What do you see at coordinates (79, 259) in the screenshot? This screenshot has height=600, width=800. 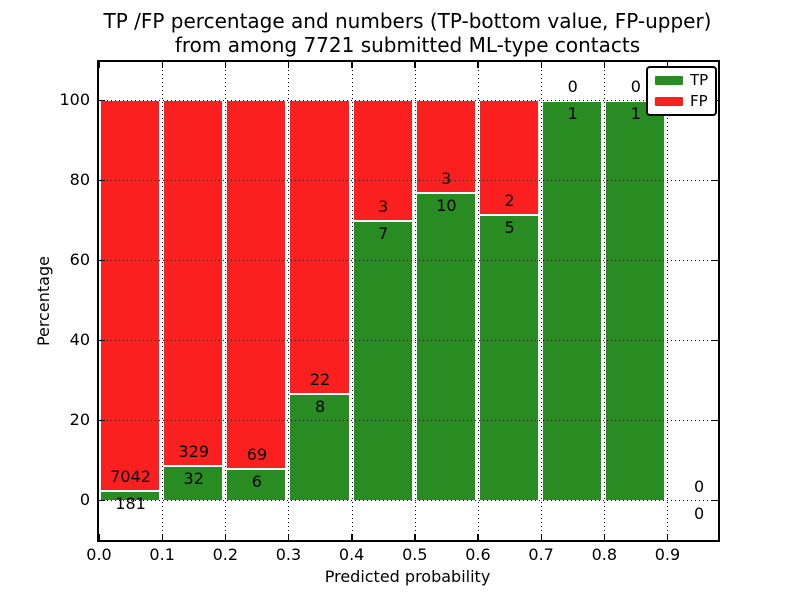 I see `y-tick-label: 60` at bounding box center [79, 259].